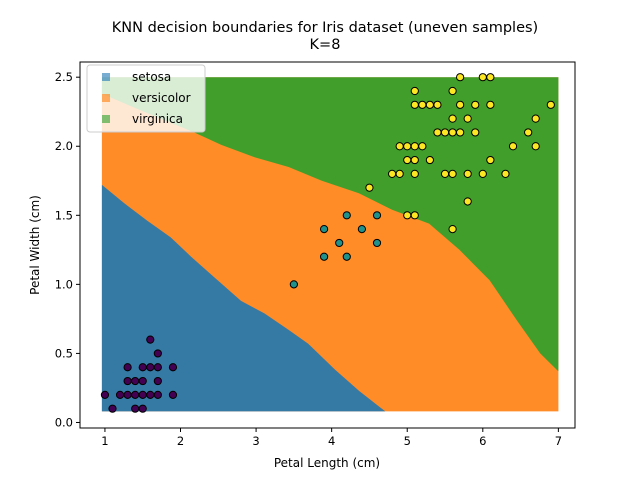 The image size is (640, 484). I want to click on legend-label-setosa: setosa, so click(151, 77).